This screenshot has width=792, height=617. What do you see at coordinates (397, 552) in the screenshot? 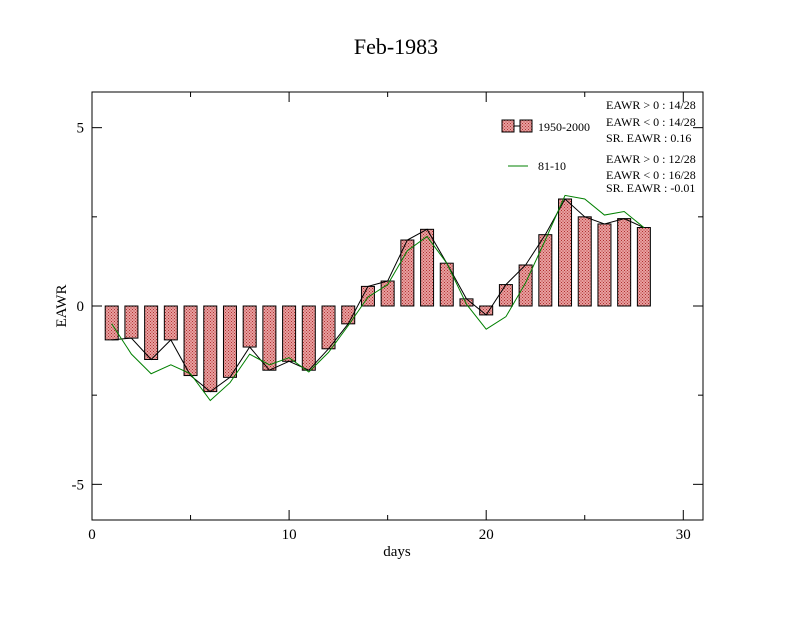
I see `x-axis-title: days` at bounding box center [397, 552].